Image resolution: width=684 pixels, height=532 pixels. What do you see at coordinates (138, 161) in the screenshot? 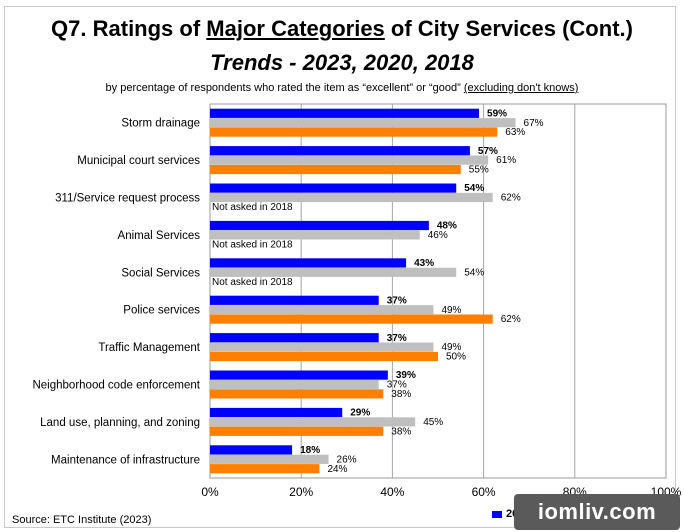
I see `category-label: Municipal court services` at bounding box center [138, 161].